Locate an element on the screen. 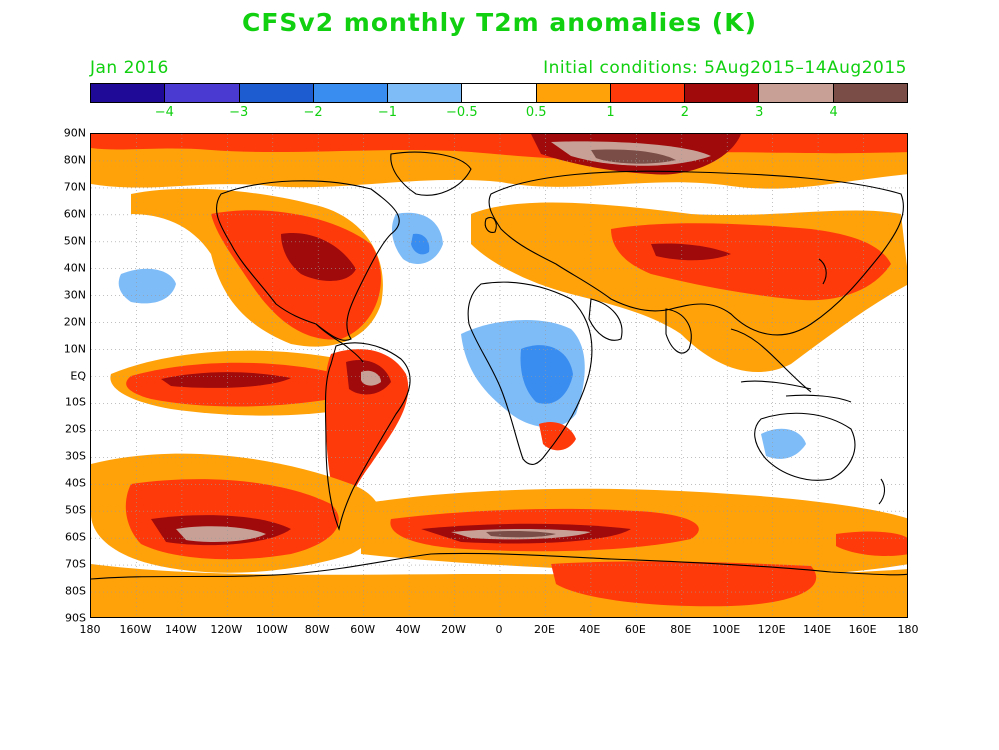 This screenshot has width=999, height=750. greenland-coast is located at coordinates (431, 173).